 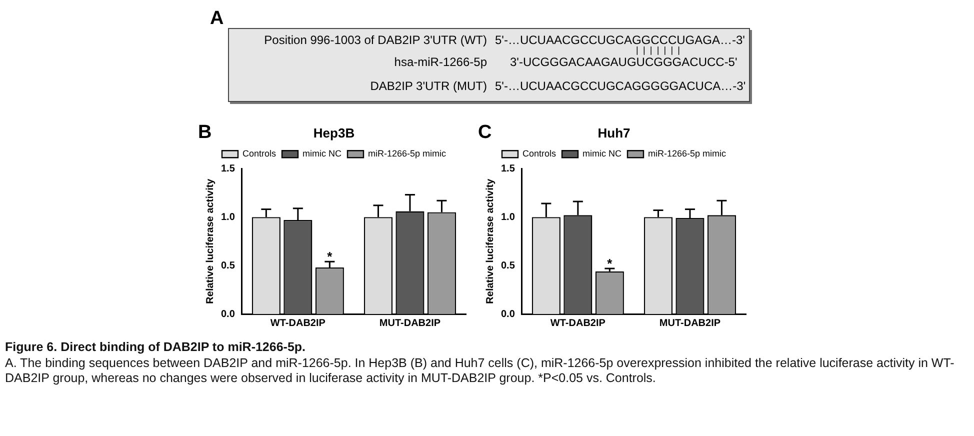 I want to click on text: Figure 6. Direct binding of DAB2IP to miR-1266-5p., so click(x=156, y=347).